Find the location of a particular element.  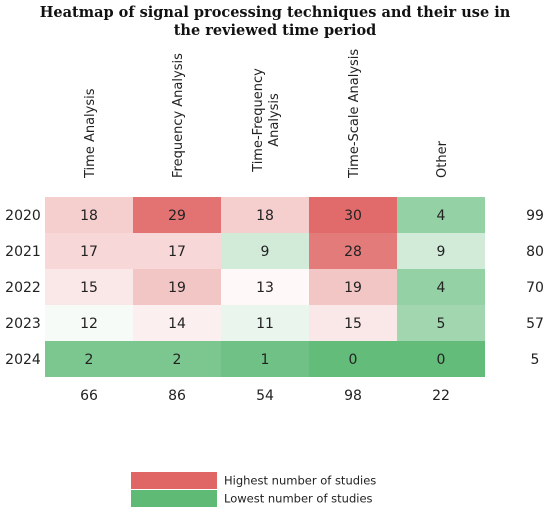

column-total-label: 22 is located at coordinates (441, 396).